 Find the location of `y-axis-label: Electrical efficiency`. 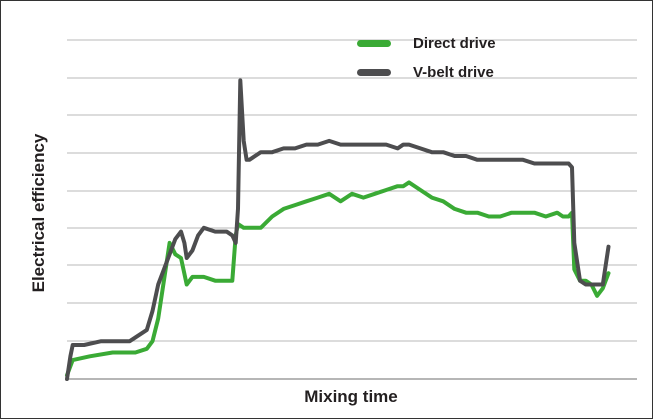

y-axis-label: Electrical efficiency is located at coordinates (38, 213).